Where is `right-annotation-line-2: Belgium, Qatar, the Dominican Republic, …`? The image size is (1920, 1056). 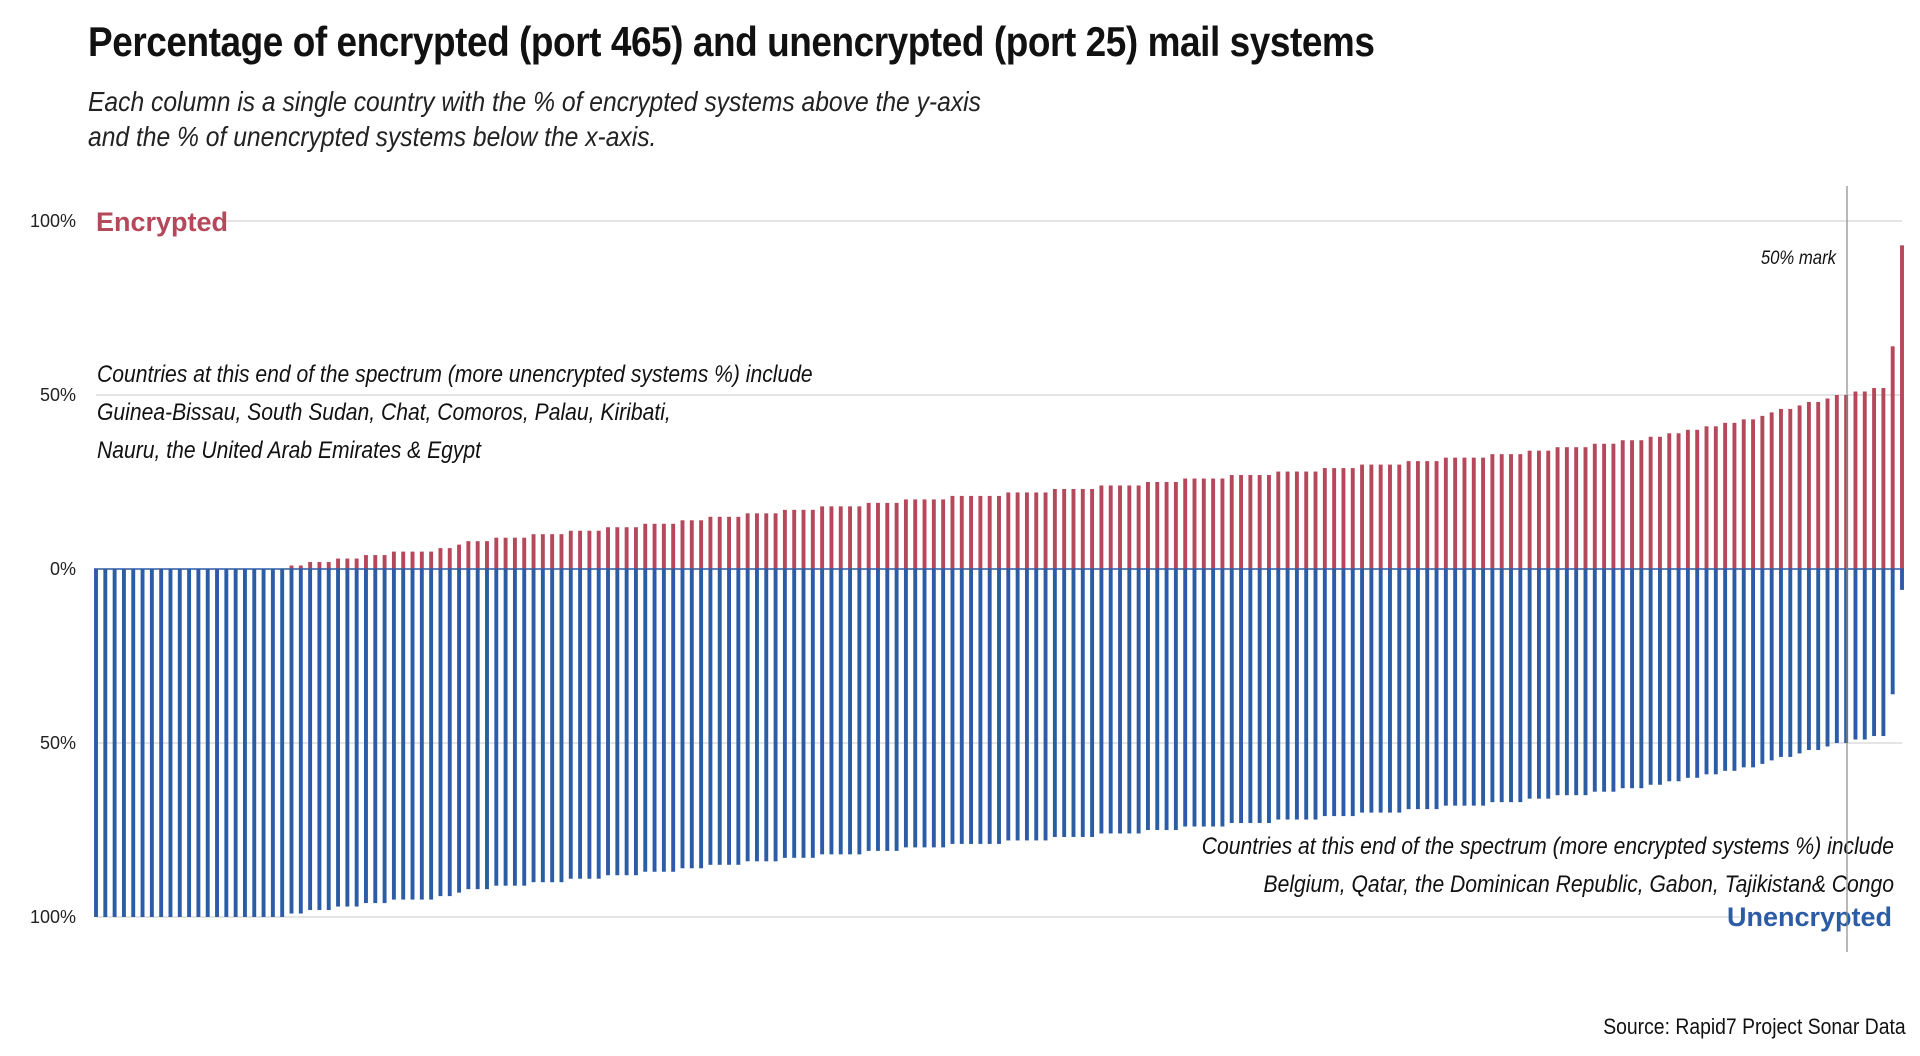
right-annotation-line-2: Belgium, Qatar, the Dominican Republic, … is located at coordinates (1579, 884).